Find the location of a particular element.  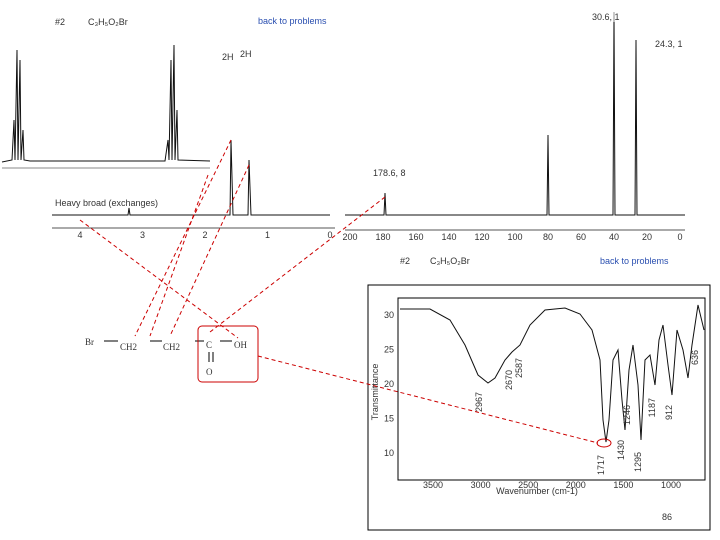

tick-label: 25 is located at coordinates (389, 350).